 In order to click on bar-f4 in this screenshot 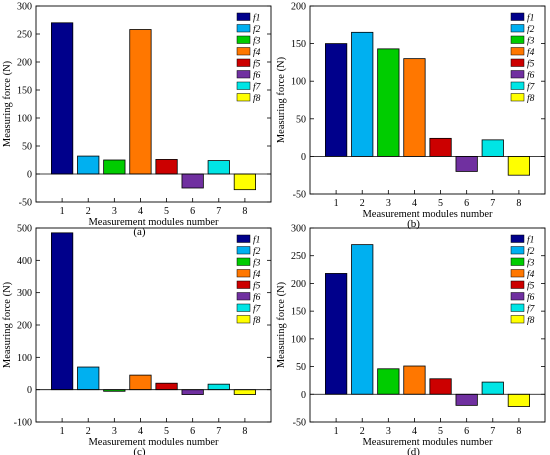, I will do `click(414, 107)`.